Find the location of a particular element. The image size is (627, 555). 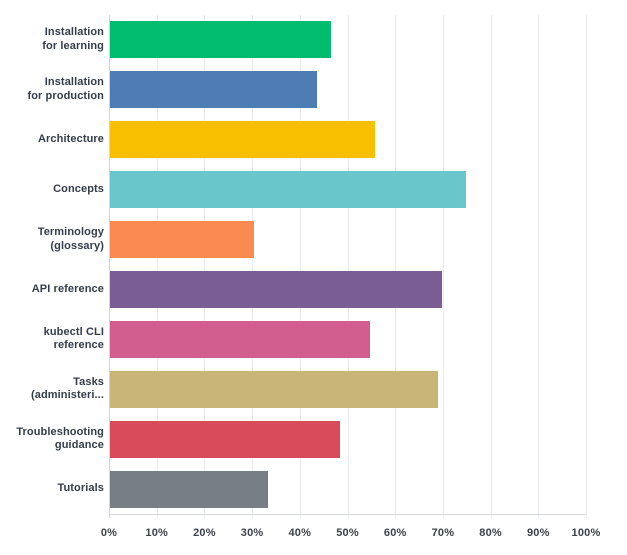

category-label-api-reference: API reference is located at coordinates (52, 290).